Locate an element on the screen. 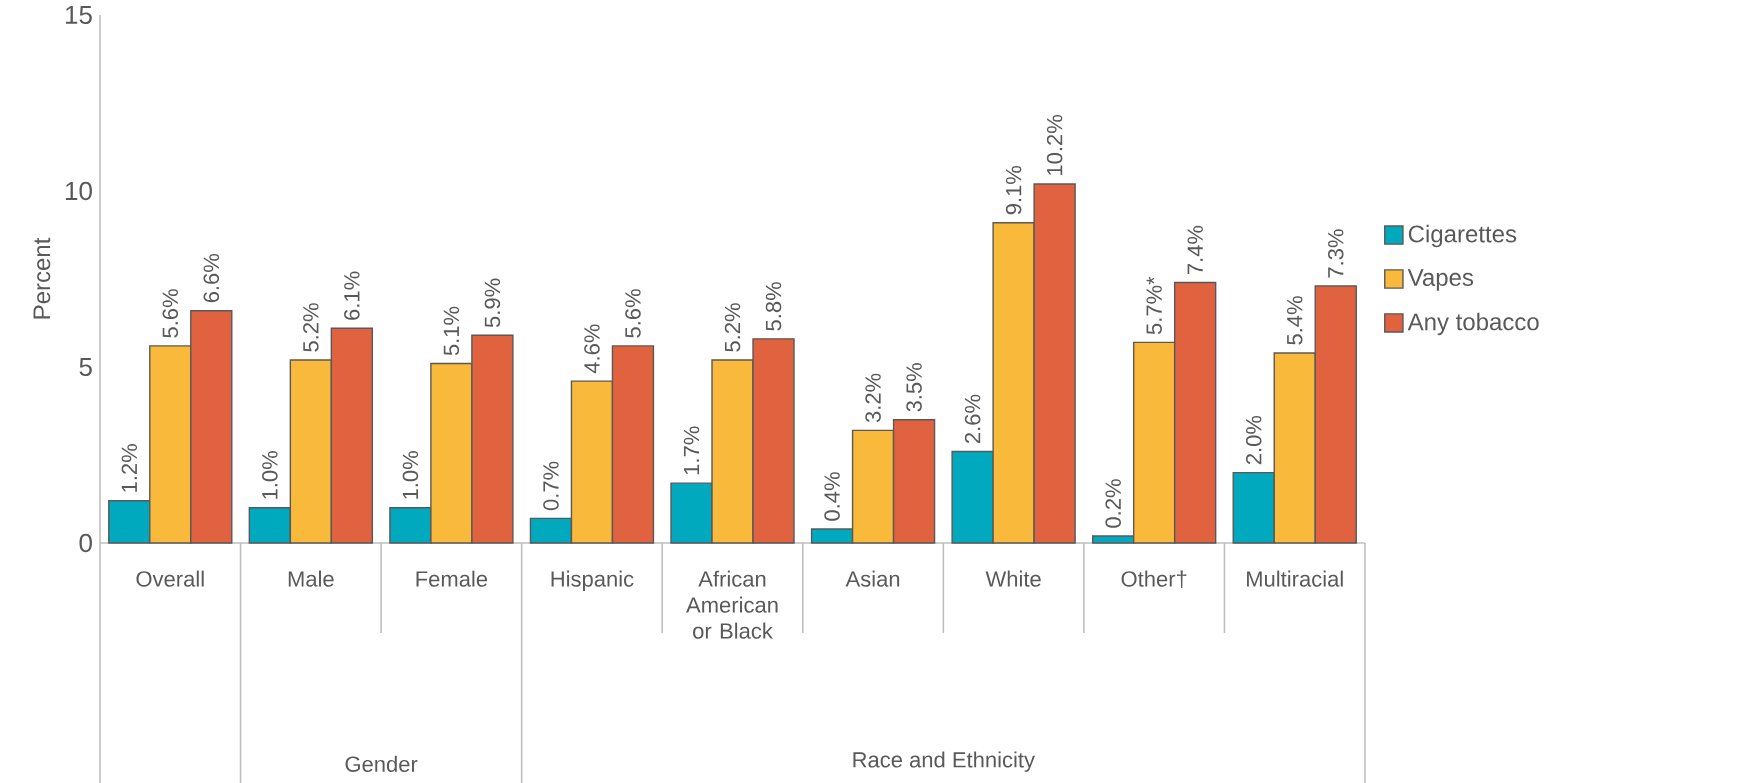 Image resolution: width=1761 pixels, height=783 pixels. data-label: 1.7% is located at coordinates (691, 450).